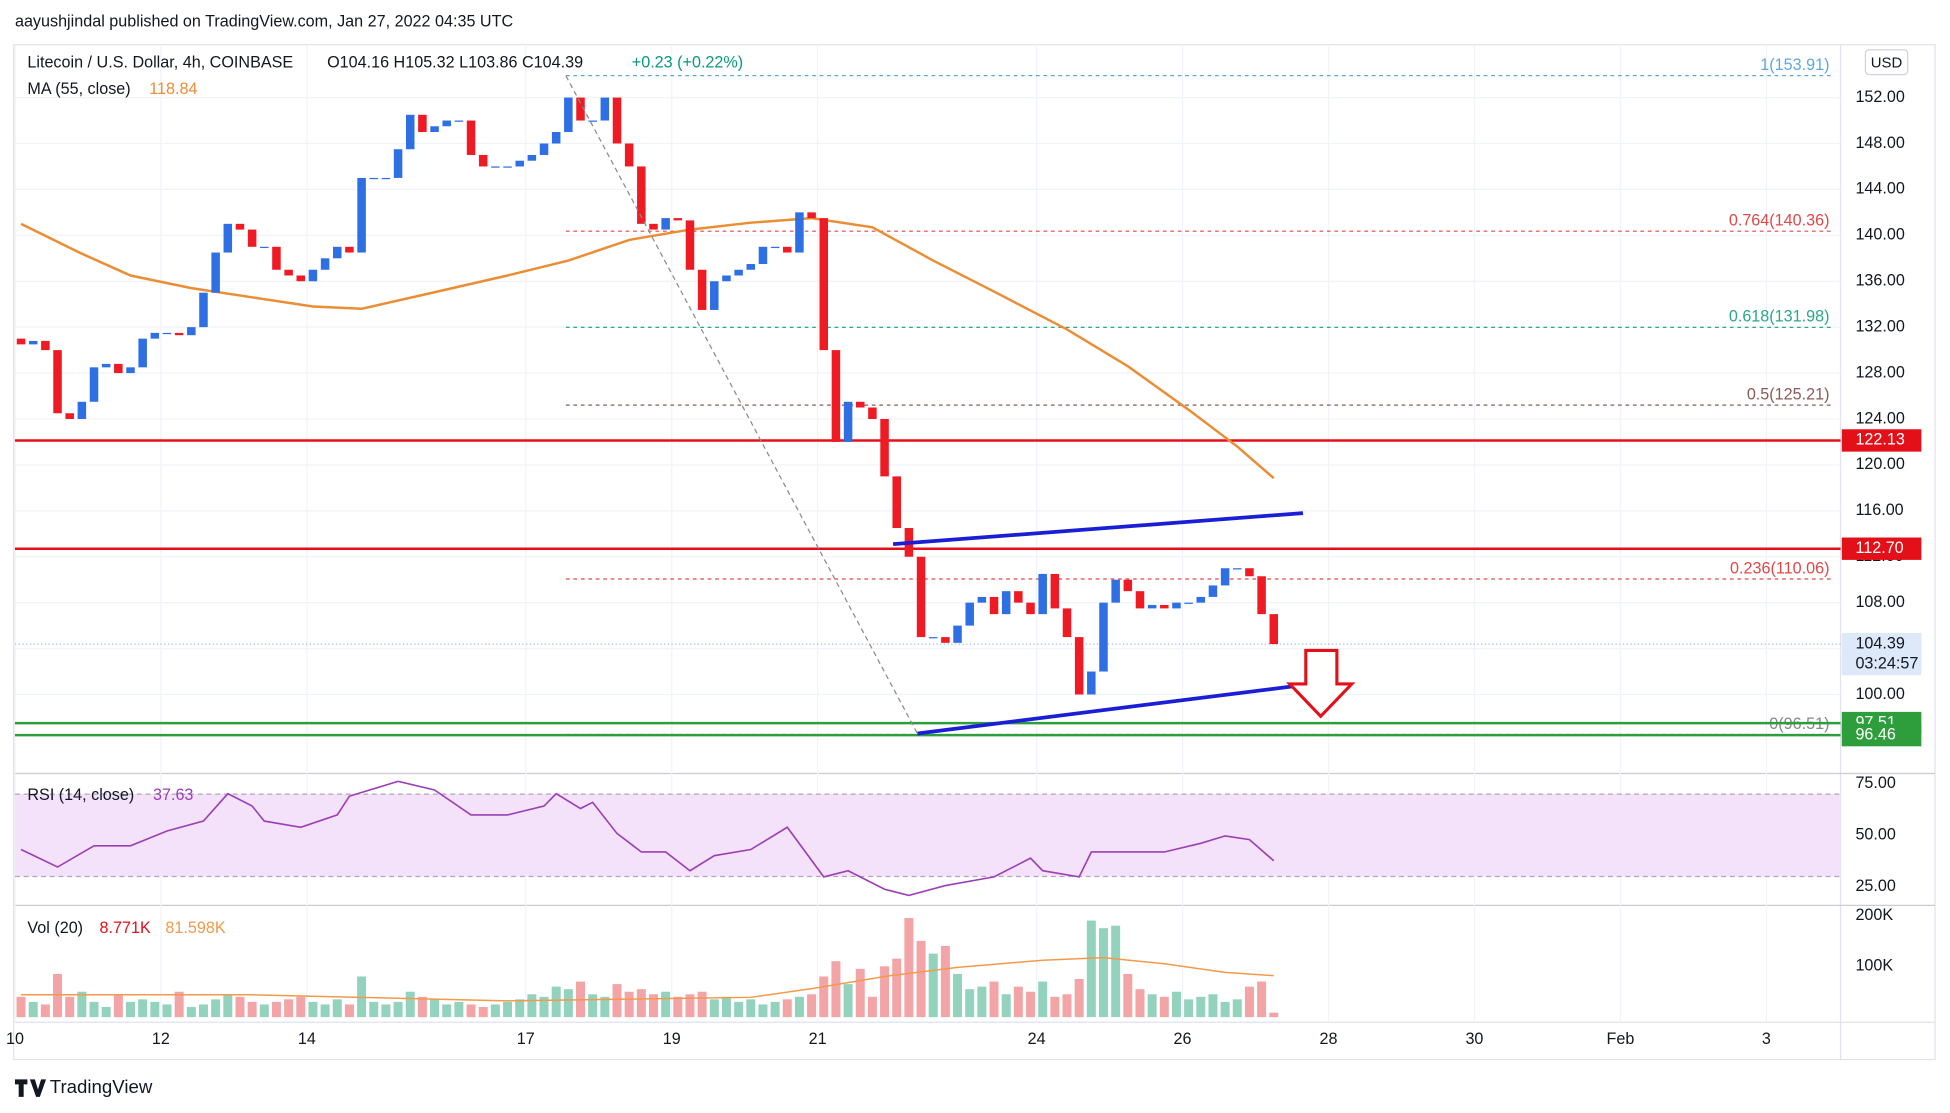  Describe the element at coordinates (80, 795) in the screenshot. I see `rsi-legend: RSI (14, close)` at that location.